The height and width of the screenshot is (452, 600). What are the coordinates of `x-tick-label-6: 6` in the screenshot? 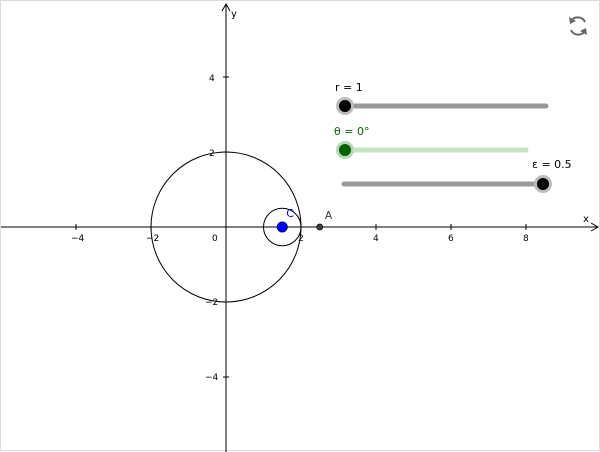 It's located at (451, 239).